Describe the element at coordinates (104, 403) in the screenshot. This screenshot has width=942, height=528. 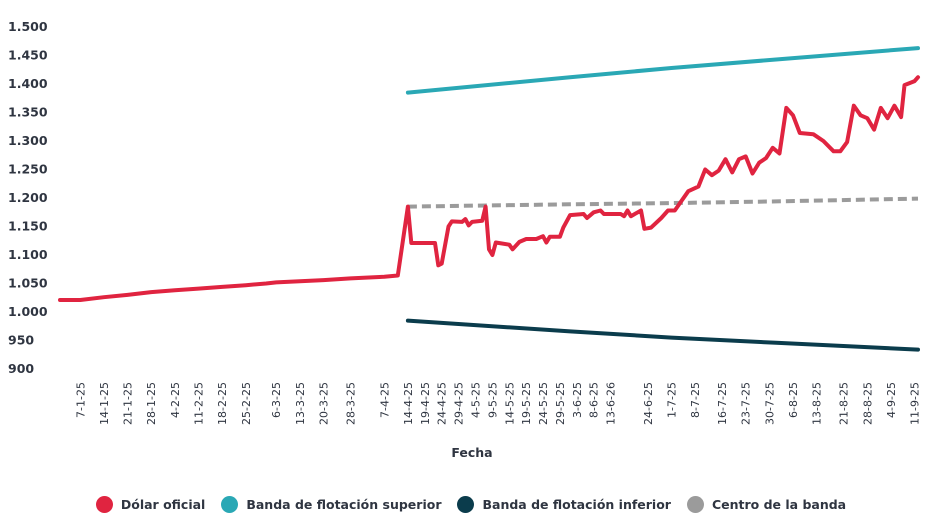
I see `x-tick-label: 14-1-25` at that location.